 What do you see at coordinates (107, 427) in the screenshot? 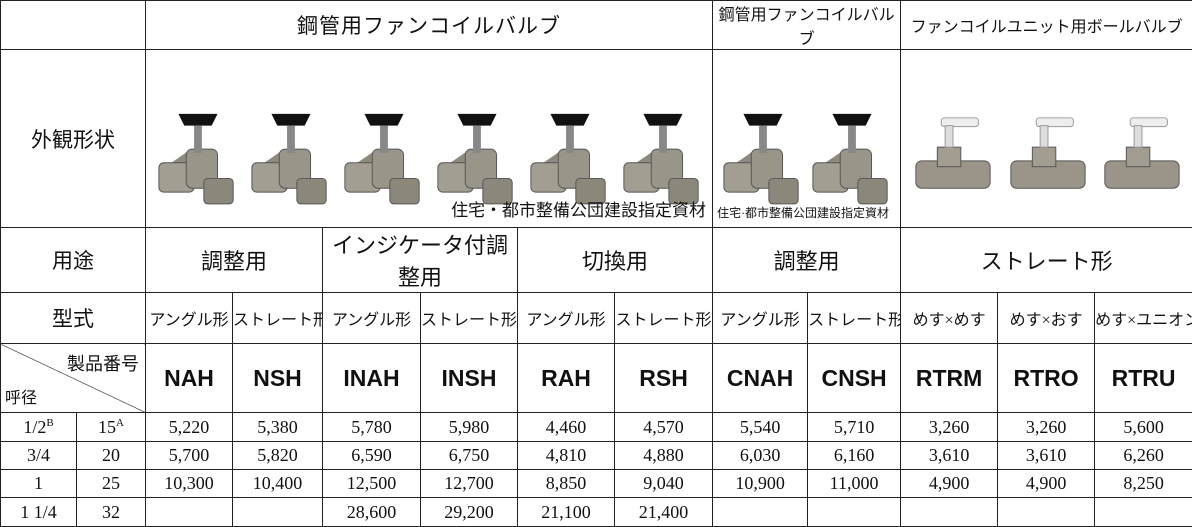
I see `size-mm-text: 15` at bounding box center [107, 427].